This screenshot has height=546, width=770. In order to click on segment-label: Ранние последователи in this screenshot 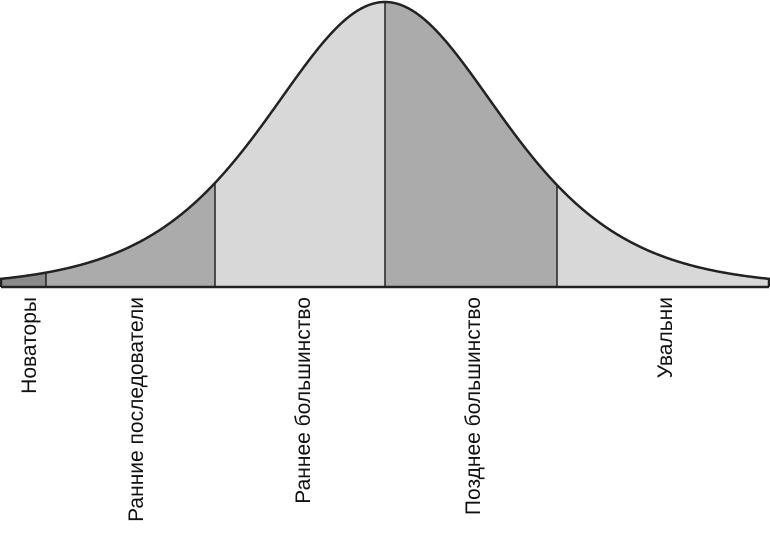, I will do `click(136, 409)`.